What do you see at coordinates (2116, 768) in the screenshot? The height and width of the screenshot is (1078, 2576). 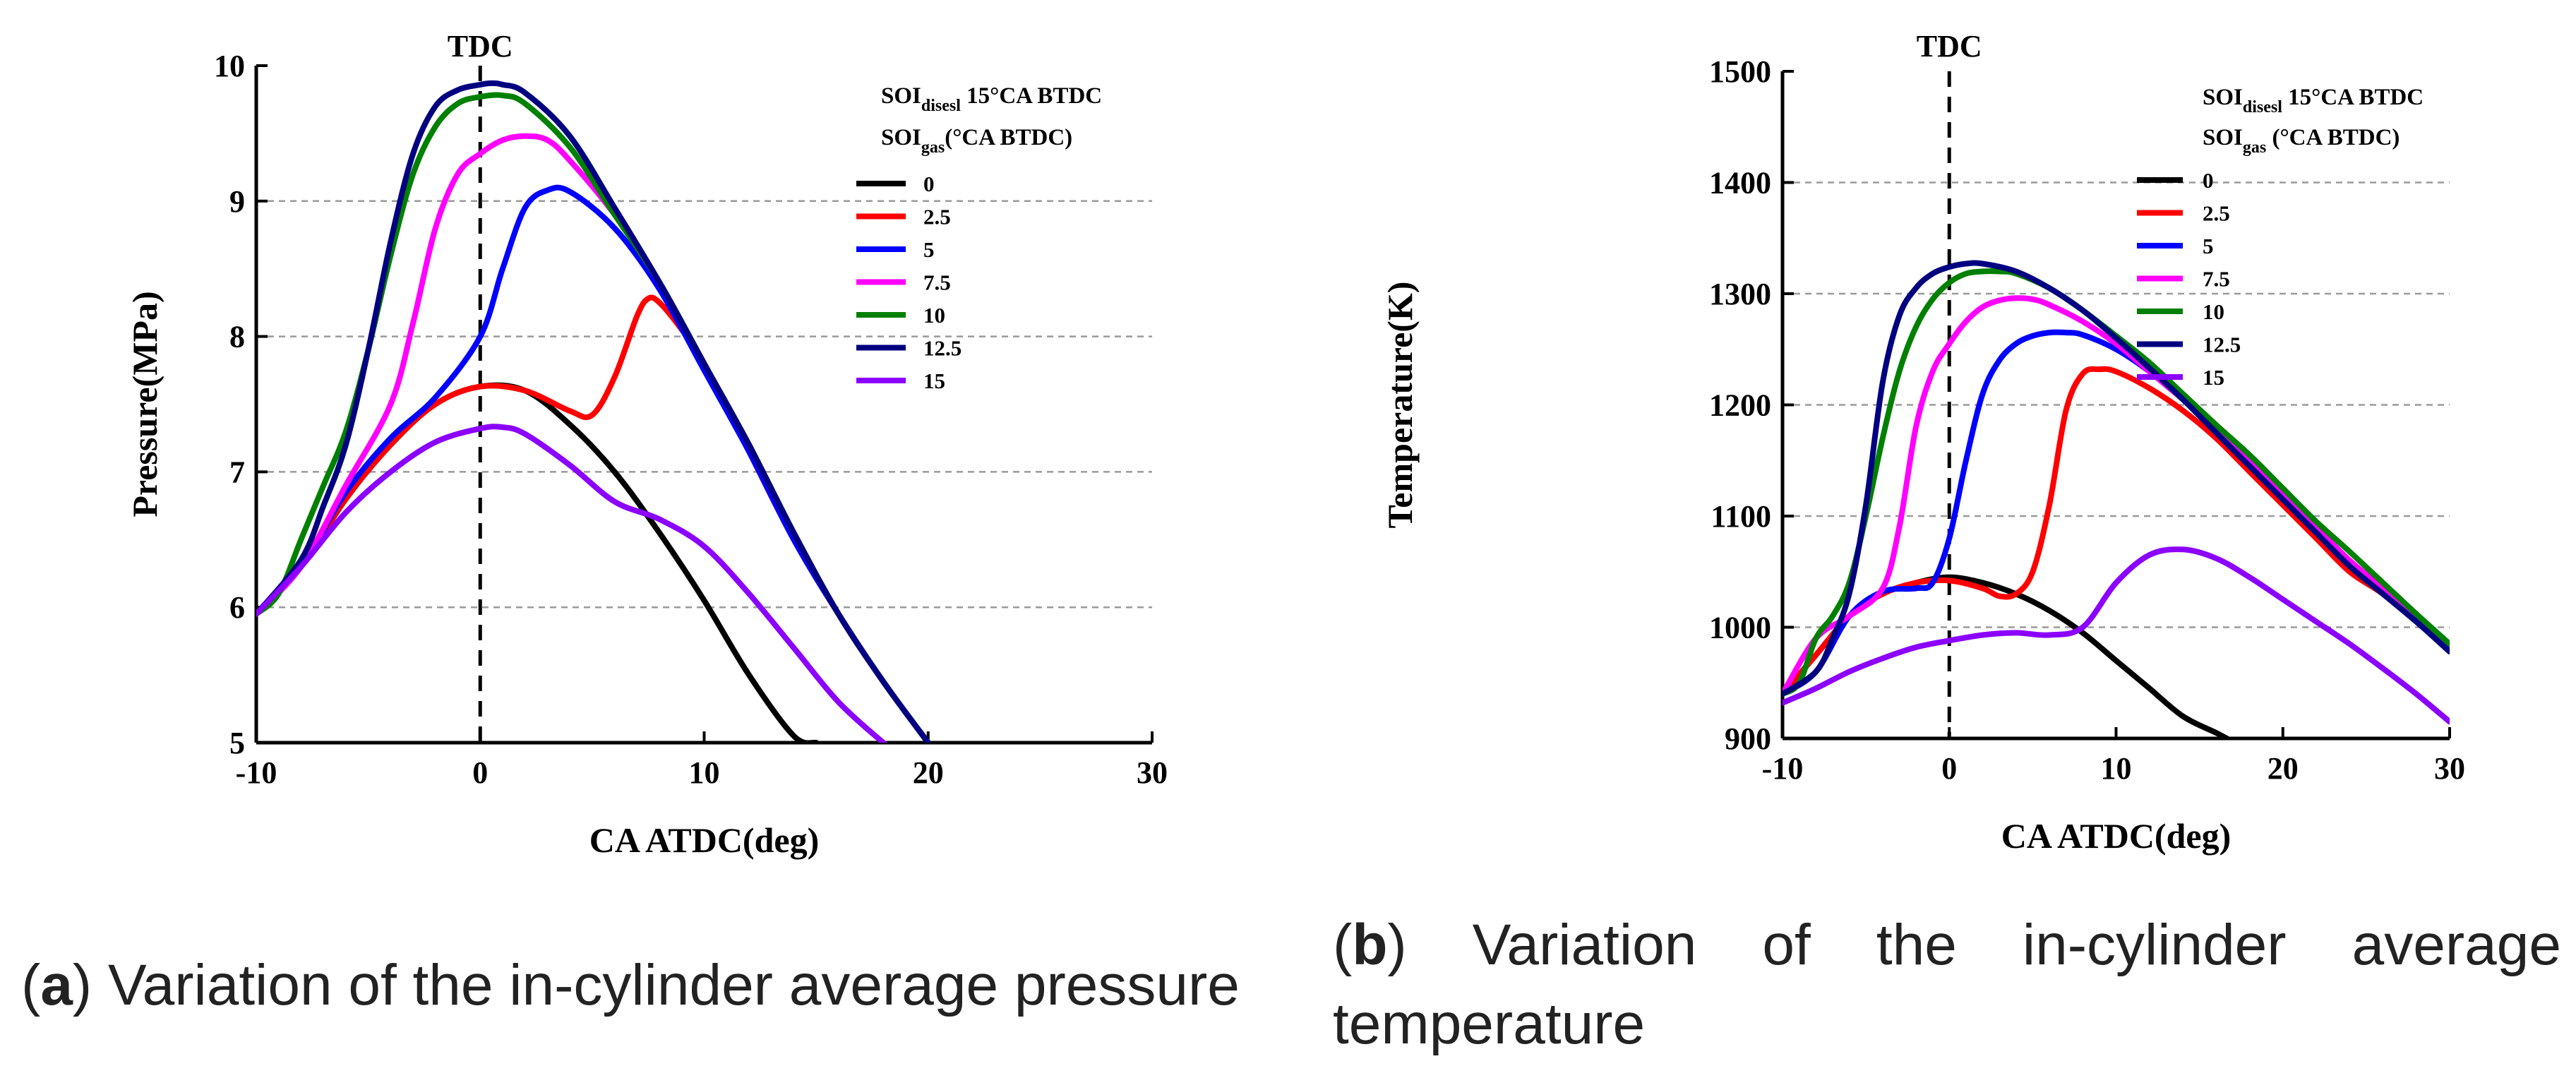 I see `temperature-x-tick-label: 10` at bounding box center [2116, 768].